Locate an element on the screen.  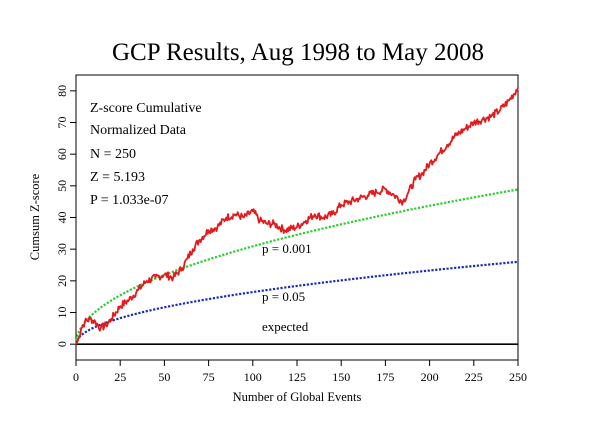
x-tick-label: 100 is located at coordinates (253, 377).